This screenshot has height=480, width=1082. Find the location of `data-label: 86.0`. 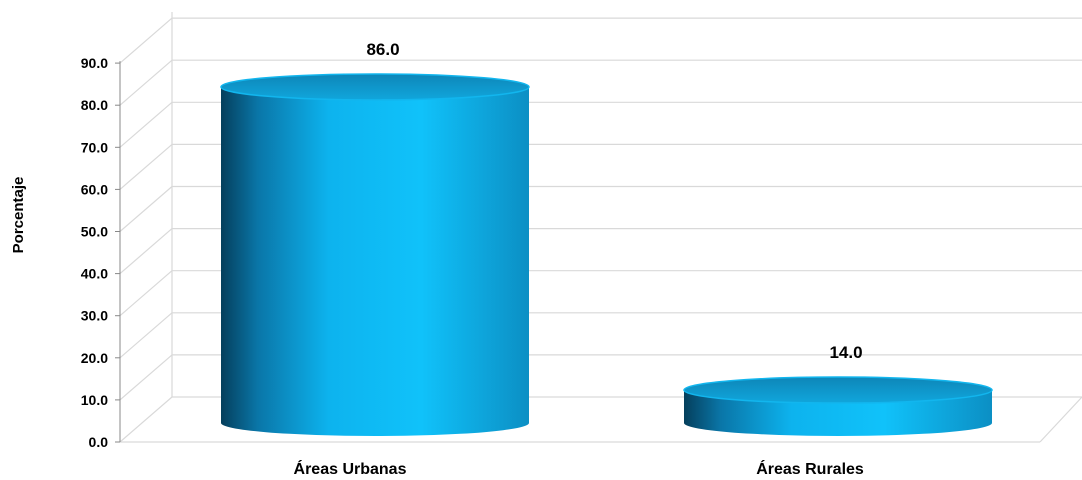

data-label: 86.0 is located at coordinates (382, 49).